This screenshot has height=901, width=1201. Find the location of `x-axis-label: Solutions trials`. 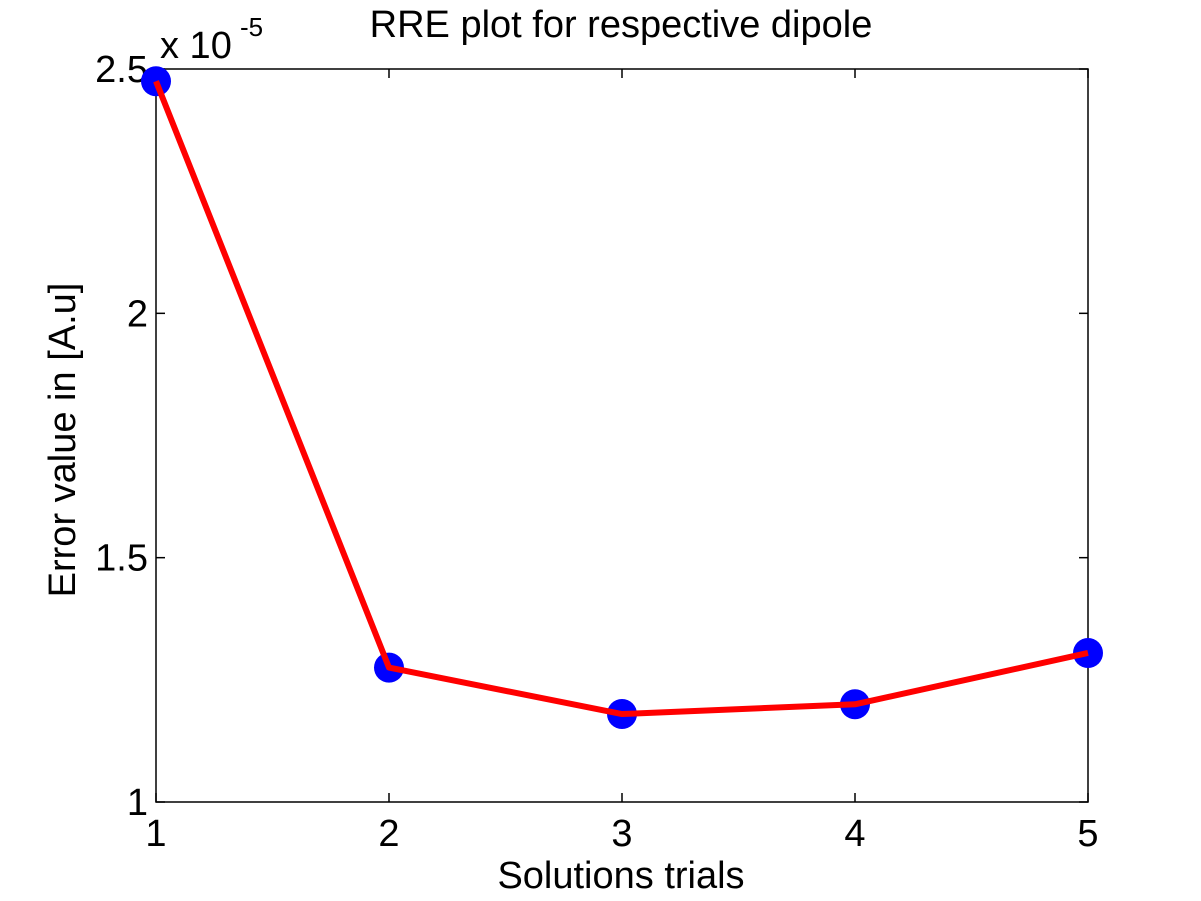

x-axis-label: Solutions trials is located at coordinates (620, 876).